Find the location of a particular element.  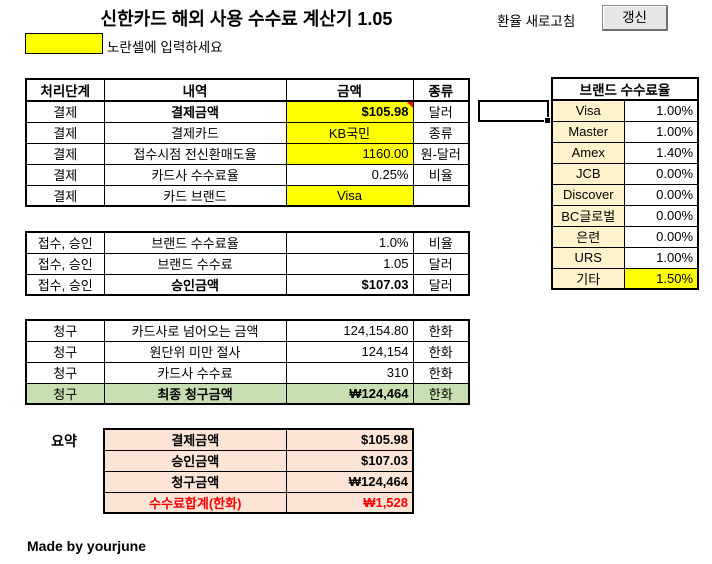

cell-amount: 1.0% is located at coordinates (349, 242).